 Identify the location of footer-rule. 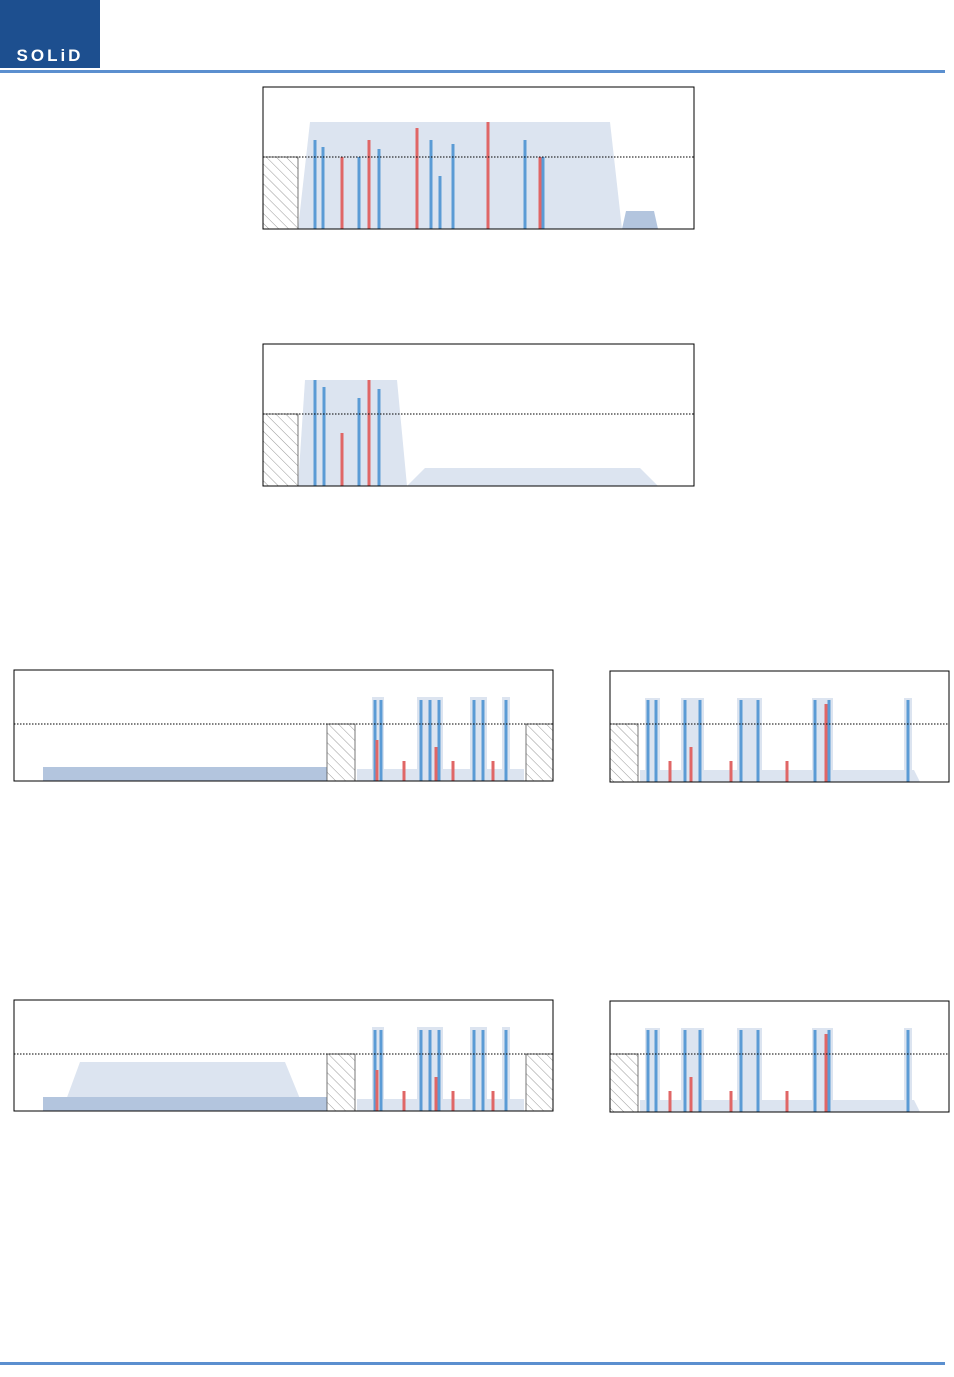
(472, 1363).